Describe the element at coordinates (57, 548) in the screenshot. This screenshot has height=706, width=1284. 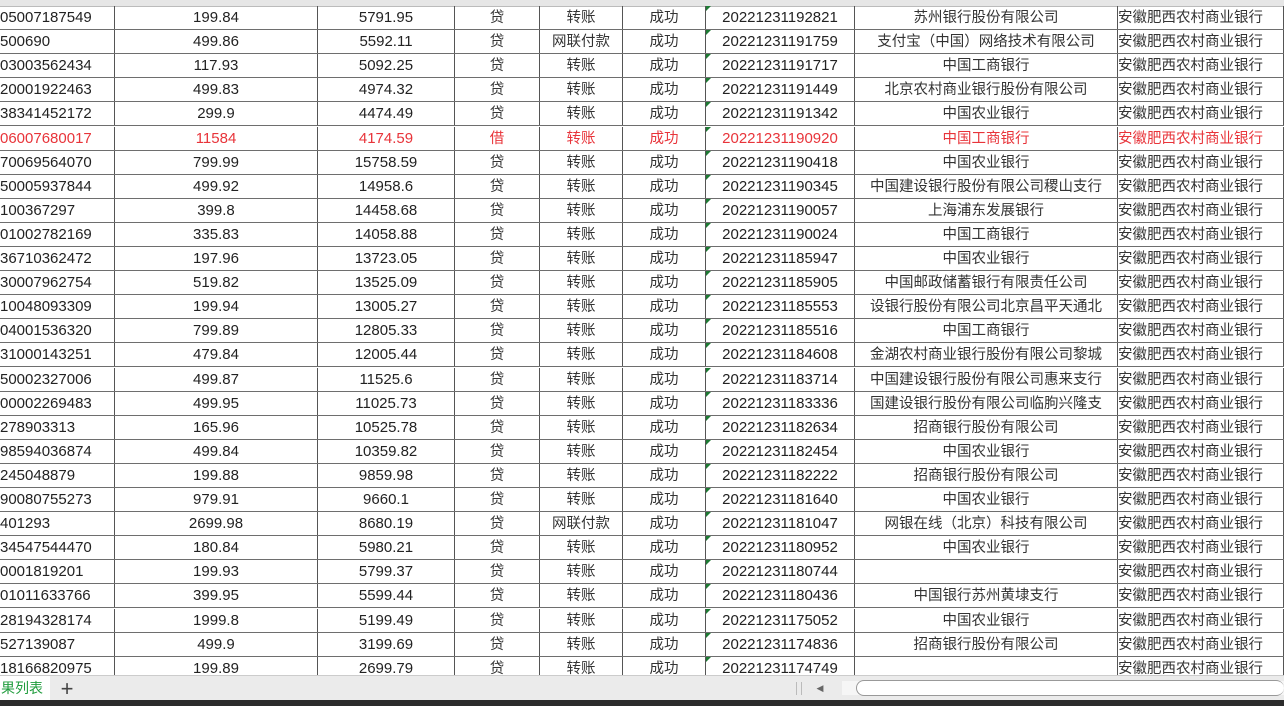
I see `account-cell: 34547544470` at that location.